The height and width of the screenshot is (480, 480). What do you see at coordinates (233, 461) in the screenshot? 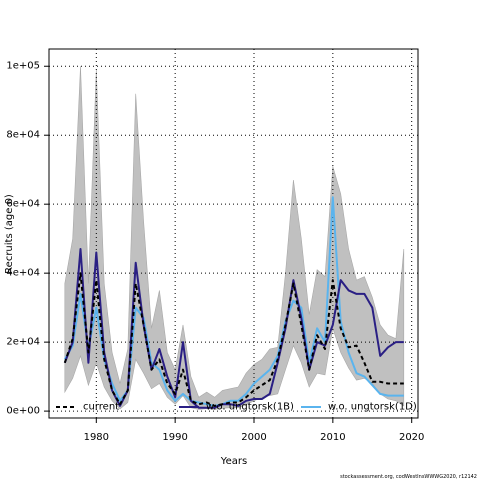
I see `x-axis-title: Years` at bounding box center [233, 461].